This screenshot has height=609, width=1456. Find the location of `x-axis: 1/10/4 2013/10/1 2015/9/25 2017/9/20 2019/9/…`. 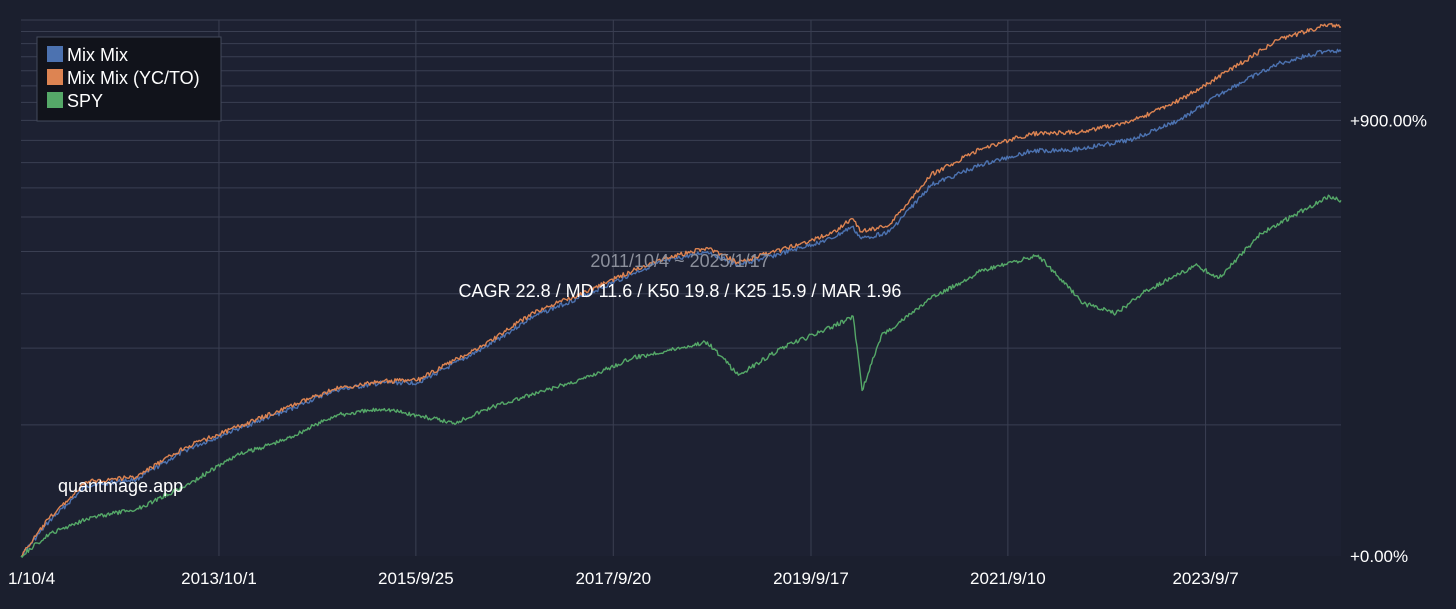

x-axis: 1/10/4 2013/10/1 2015/9/25 2017/9/20 2019/9/… is located at coordinates (623, 578).